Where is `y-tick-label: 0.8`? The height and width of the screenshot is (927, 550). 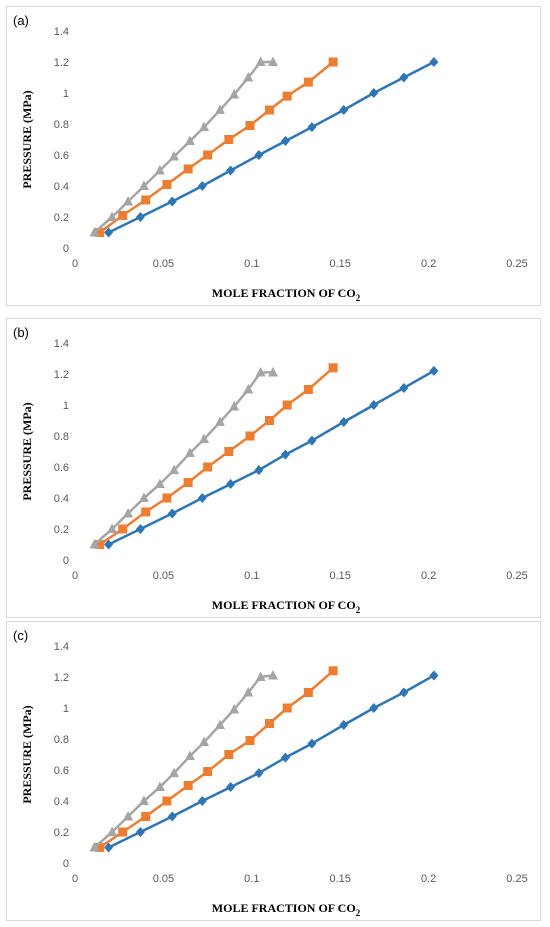 y-tick-label: 0.8 is located at coordinates (61, 125).